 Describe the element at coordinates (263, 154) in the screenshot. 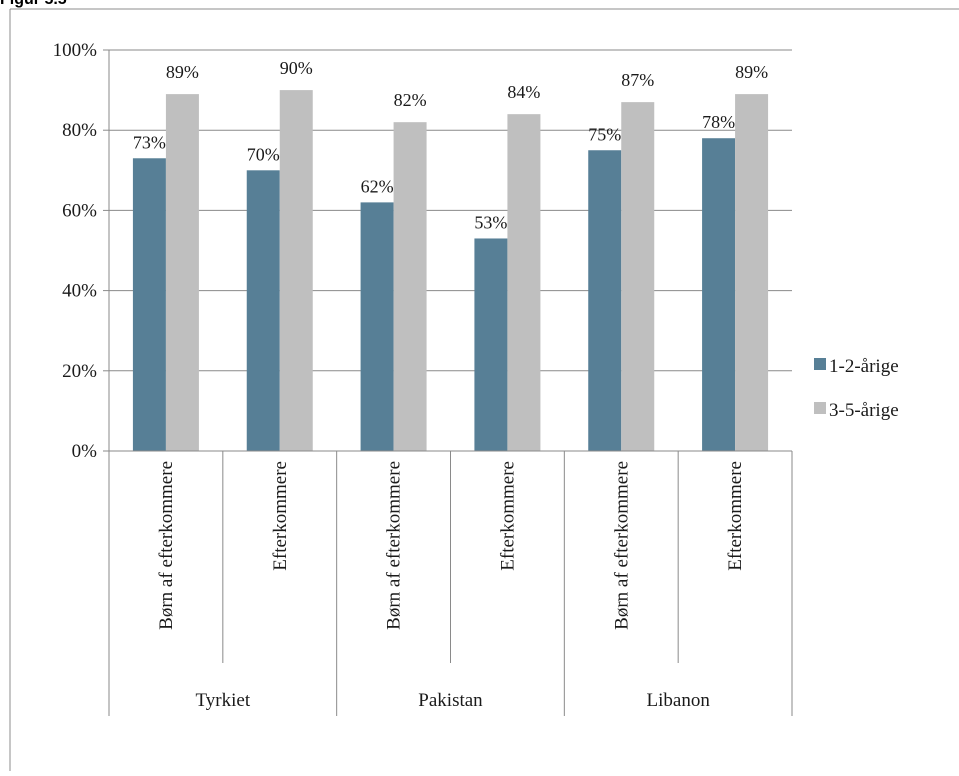

I see `data-label: 70%` at that location.